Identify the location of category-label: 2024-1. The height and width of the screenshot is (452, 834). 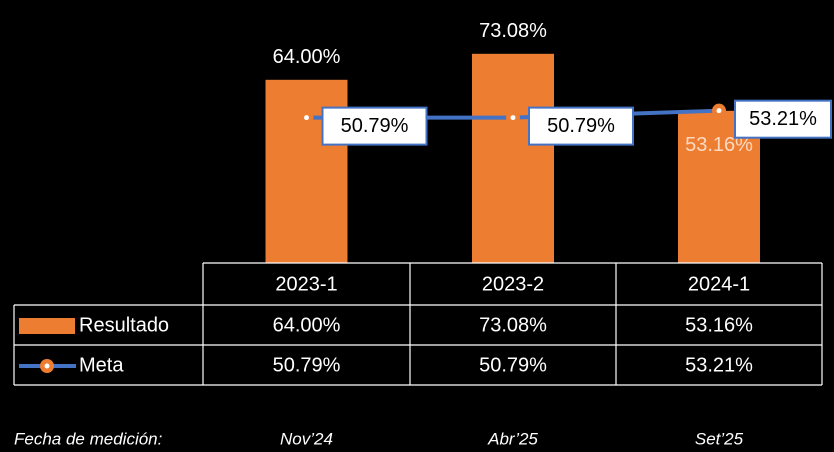
(719, 284).